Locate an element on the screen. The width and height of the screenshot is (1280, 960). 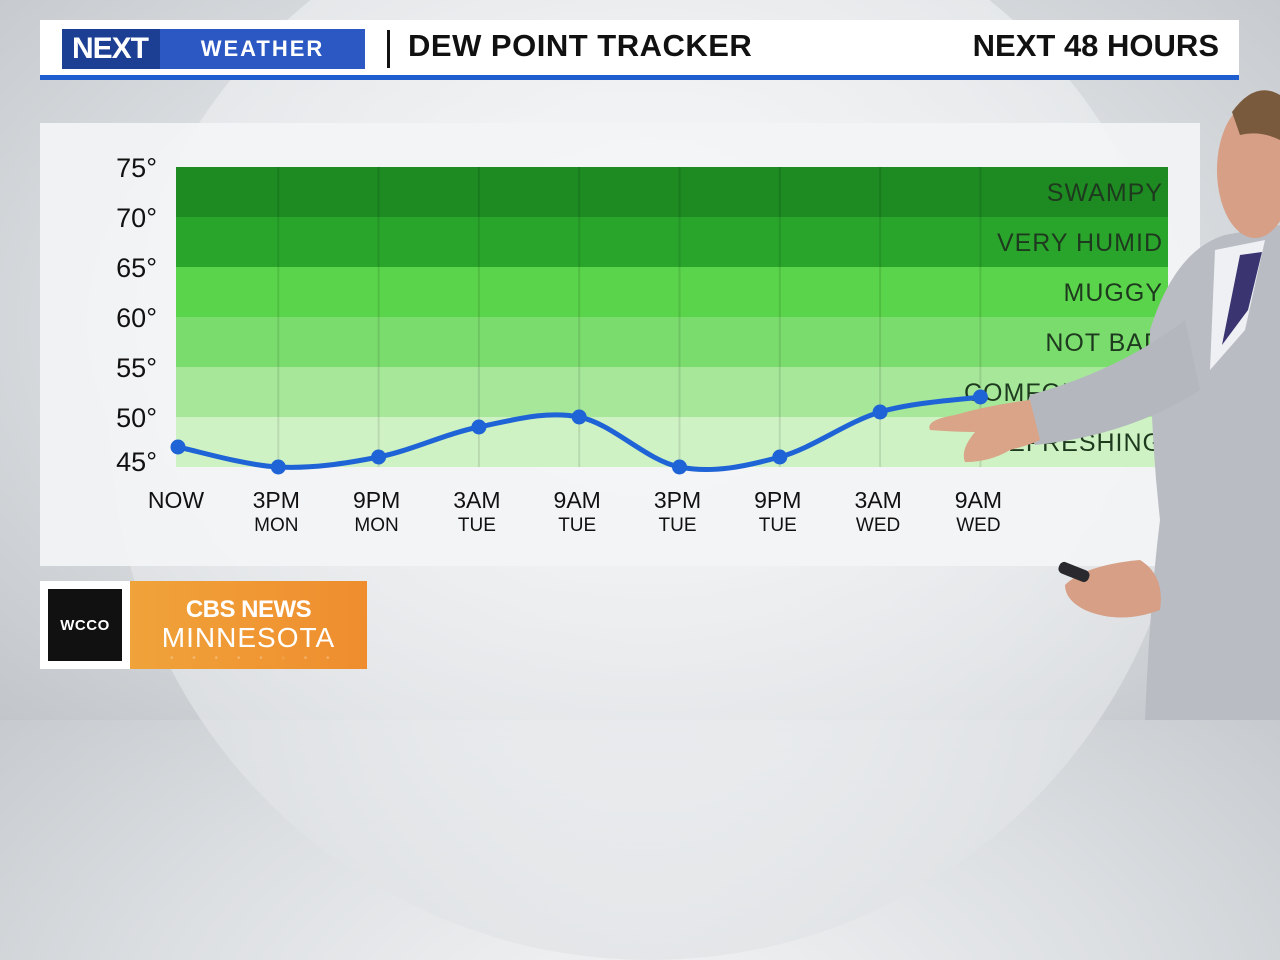
y-tick-label-6: 45° is located at coordinates (136, 462).